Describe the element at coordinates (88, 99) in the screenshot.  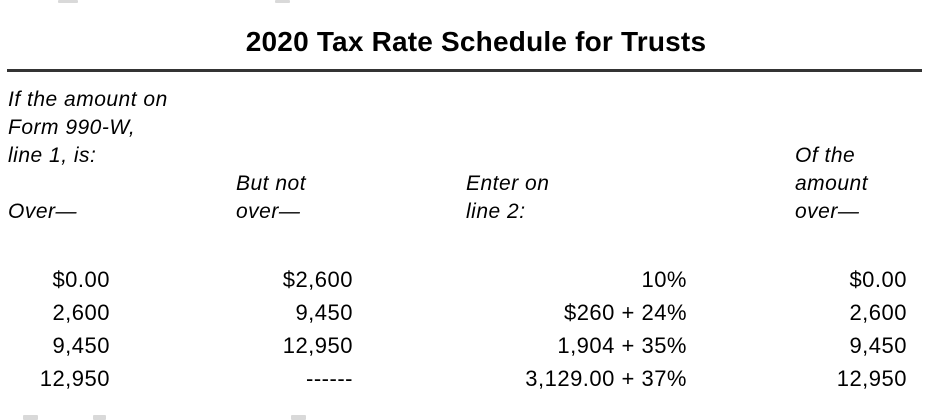
I see `condition-line-1: If the amount on` at that location.